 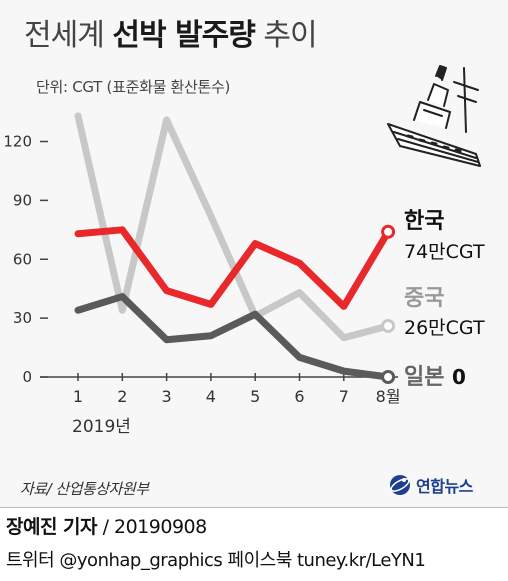 I want to click on chart-title: 전세계 선박 발주량 추이, so click(x=171, y=36).